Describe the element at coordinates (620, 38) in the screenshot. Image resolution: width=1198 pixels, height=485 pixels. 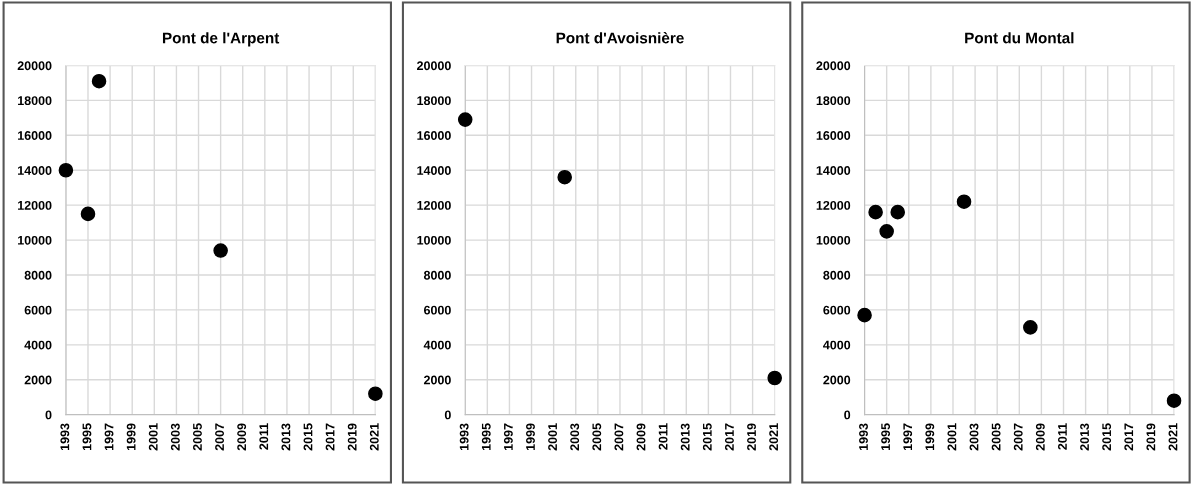
I see `chart-title: Pont d'Avoisnière` at that location.